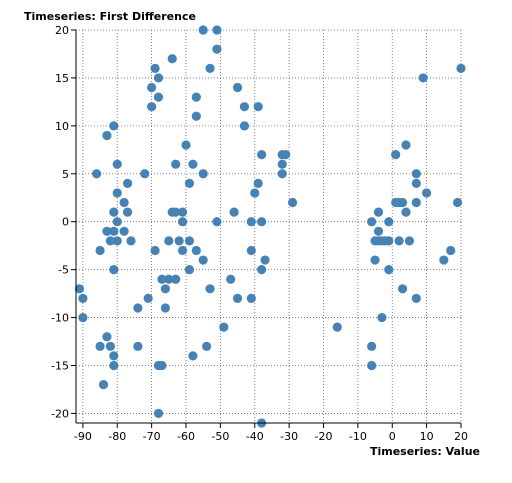  I want to click on y-tick-label: 20, so click(62, 30).